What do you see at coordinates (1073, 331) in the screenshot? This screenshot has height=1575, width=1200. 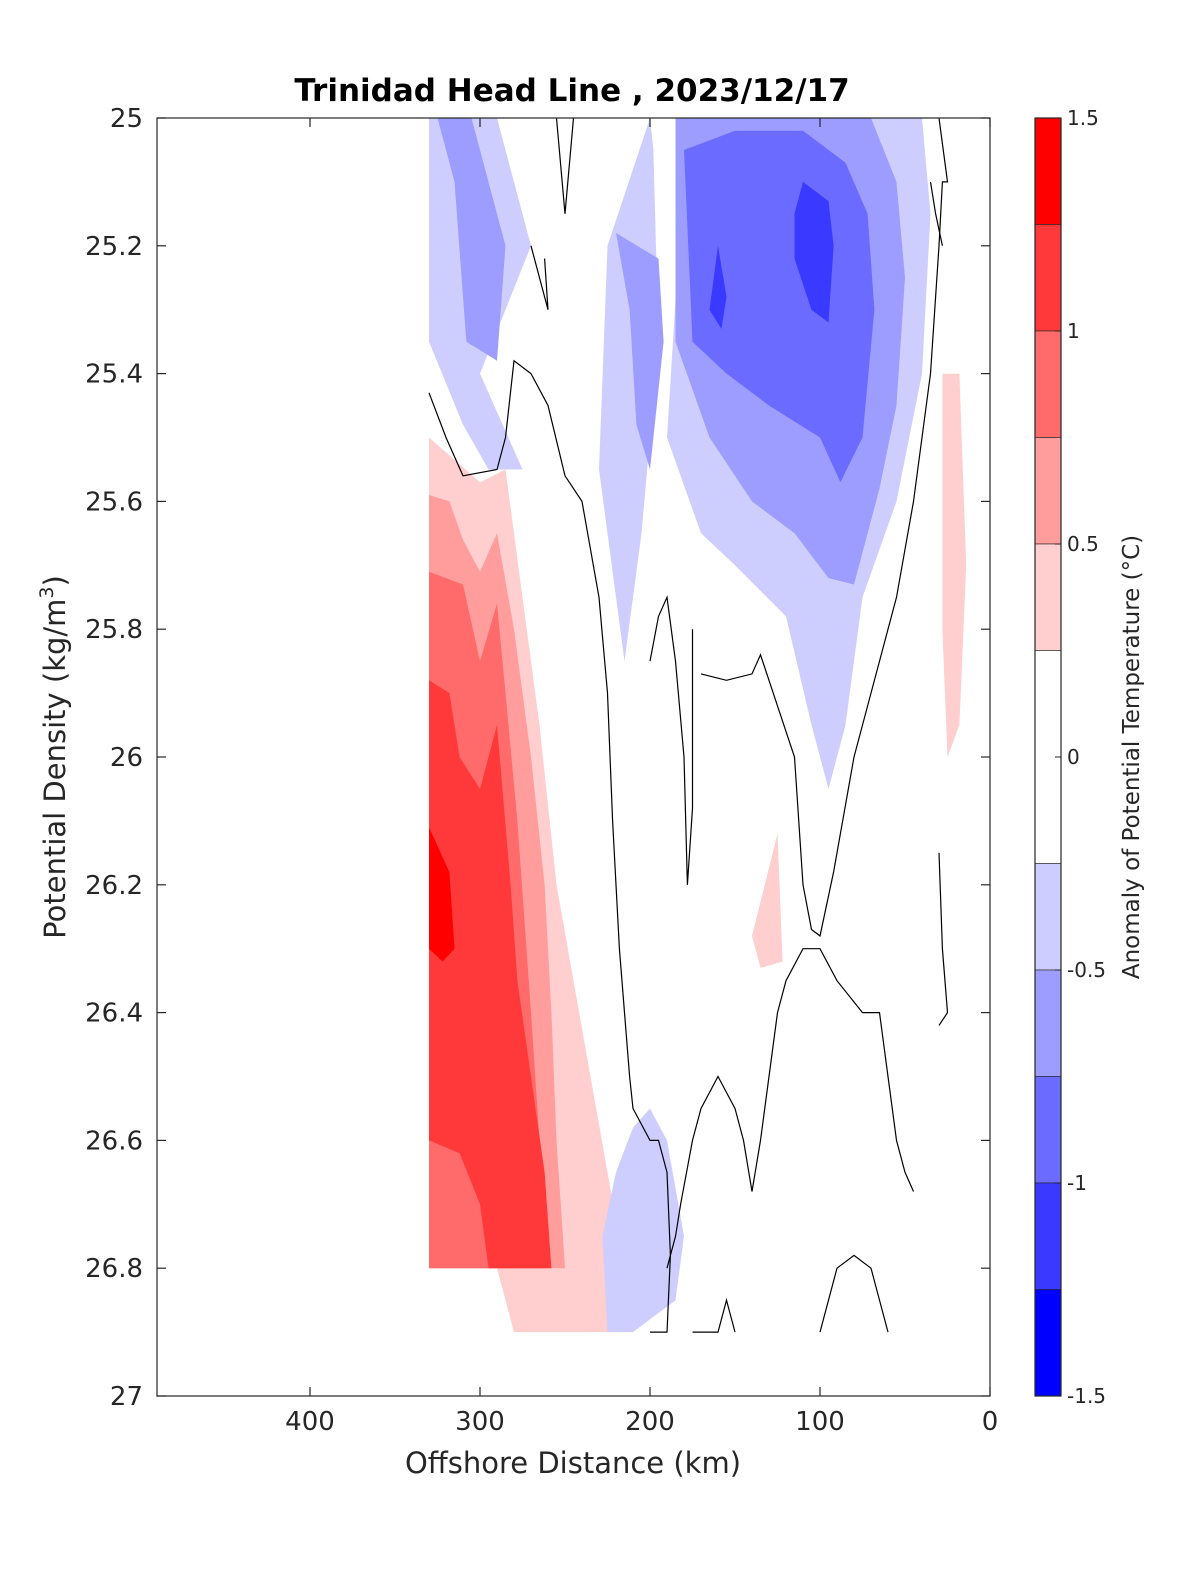 I see `colorbar-tick-label: 1` at bounding box center [1073, 331].